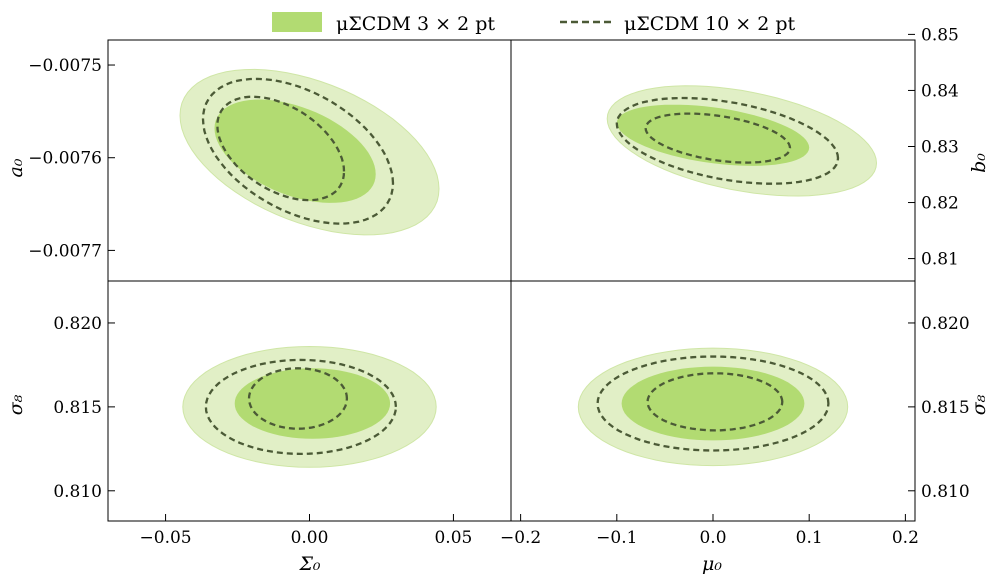  What do you see at coordinates (65, 159) in the screenshot?
I see `y-tick-label: −0.0076` at bounding box center [65, 159].